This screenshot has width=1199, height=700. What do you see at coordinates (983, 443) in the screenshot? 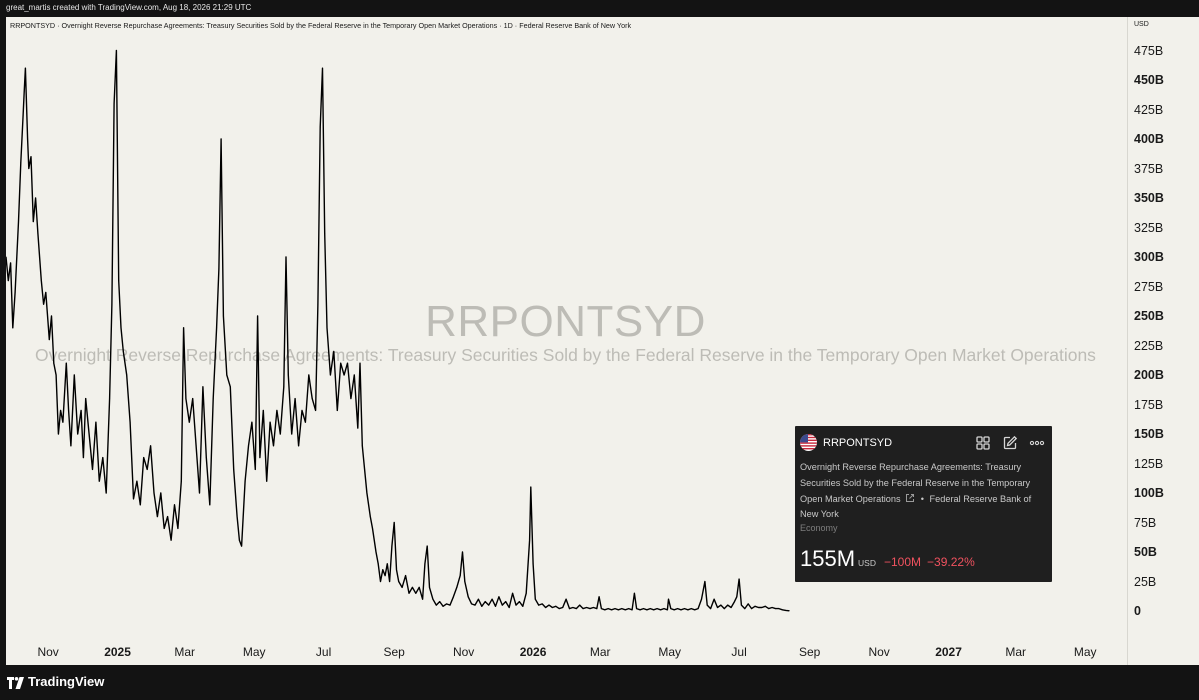
I see `grid-icon` at bounding box center [983, 443].